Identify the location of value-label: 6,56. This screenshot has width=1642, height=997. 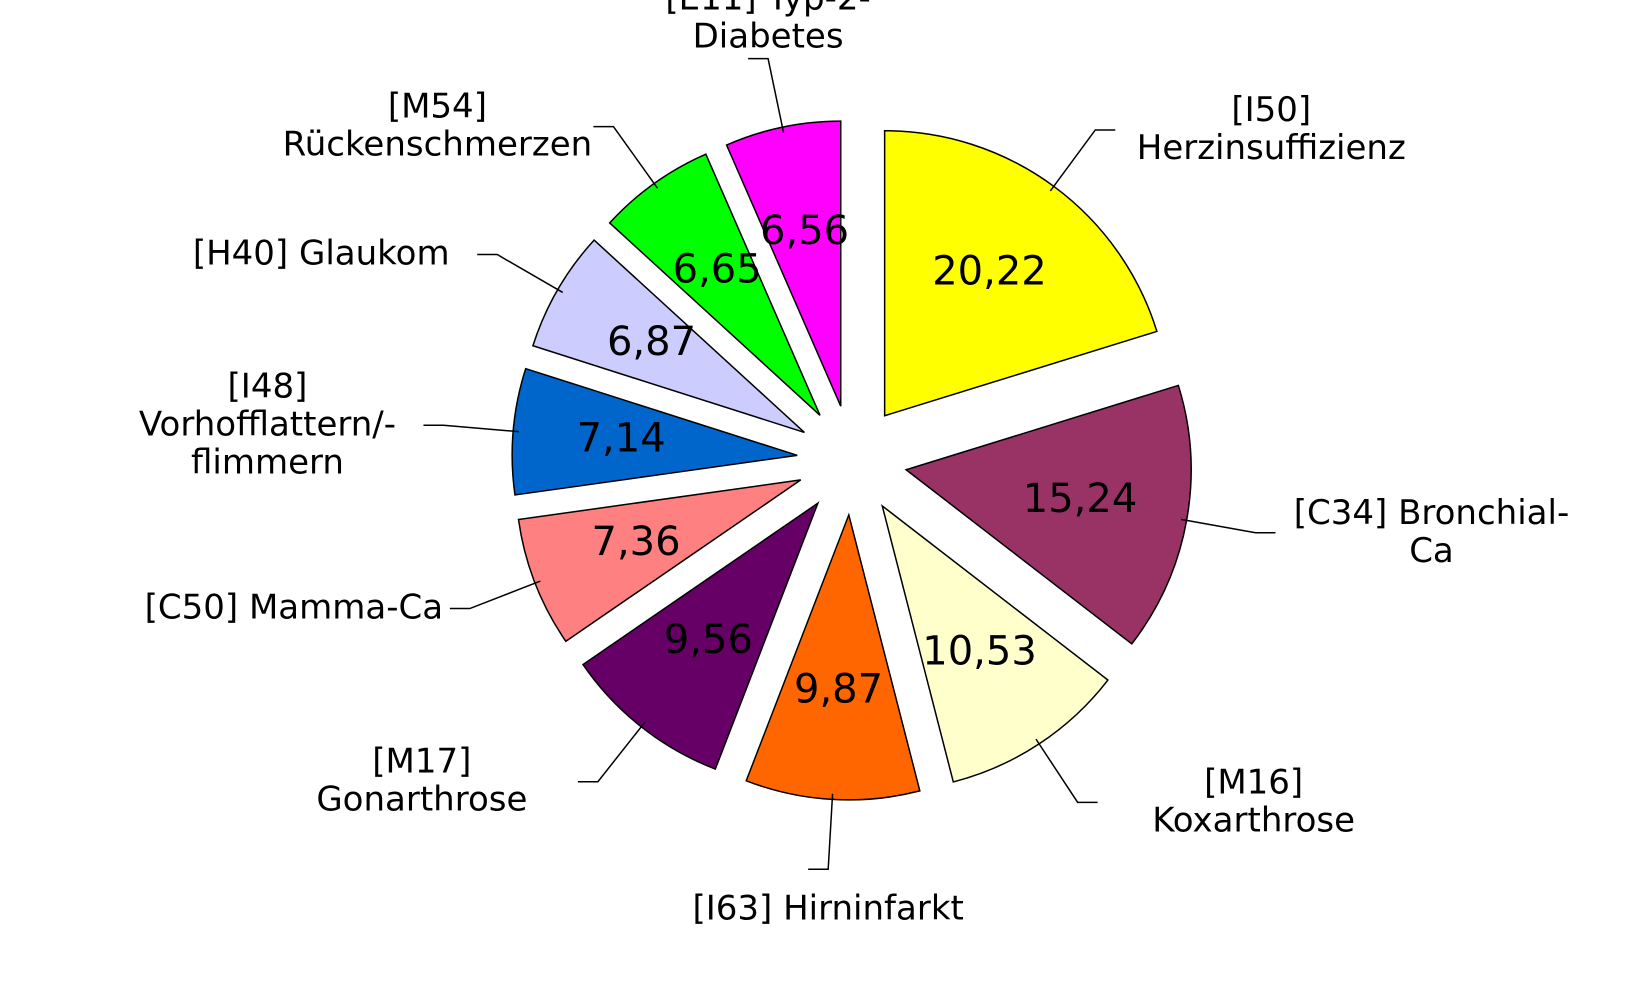
(804, 231).